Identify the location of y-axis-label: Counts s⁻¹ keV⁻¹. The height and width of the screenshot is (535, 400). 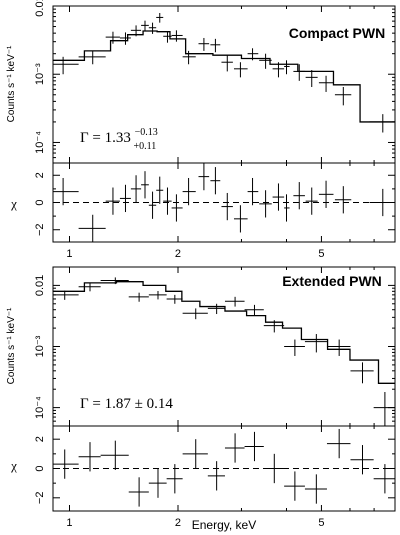
(11, 83).